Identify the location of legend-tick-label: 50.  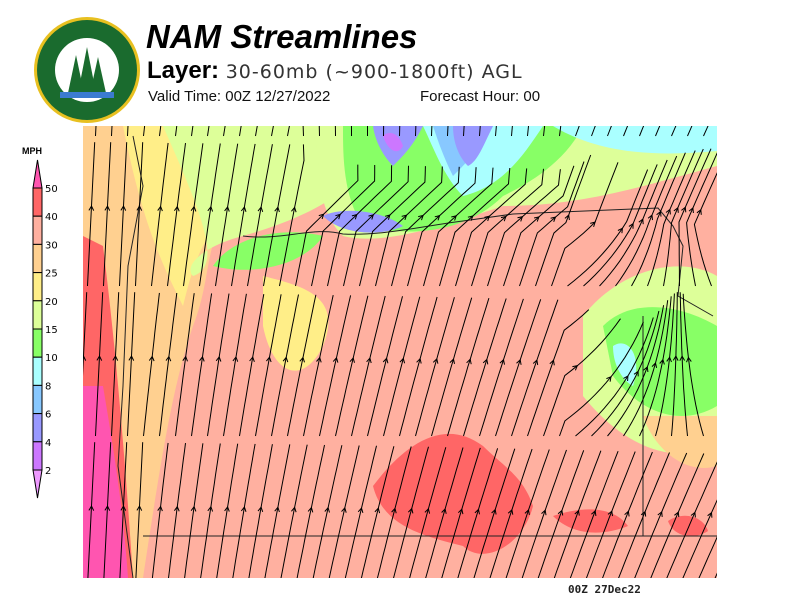
(51, 189).